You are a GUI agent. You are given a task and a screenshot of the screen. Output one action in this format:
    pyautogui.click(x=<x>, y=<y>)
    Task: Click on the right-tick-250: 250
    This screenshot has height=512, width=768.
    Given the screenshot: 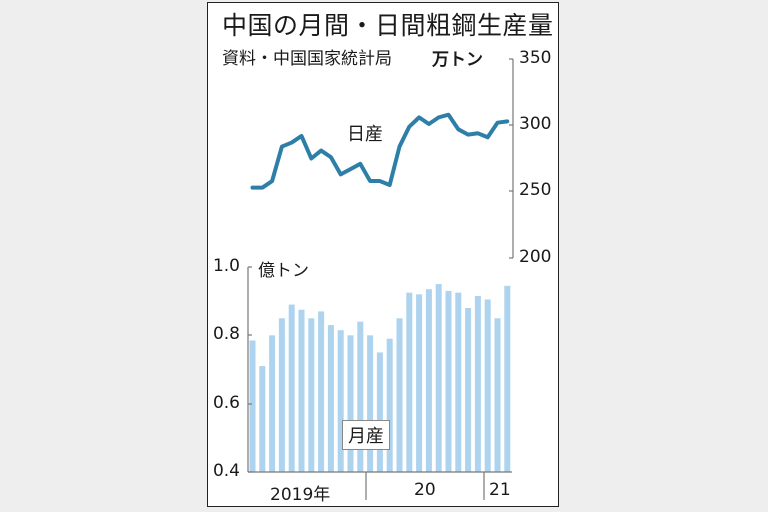 What is the action you would take?
    pyautogui.click(x=535, y=190)
    